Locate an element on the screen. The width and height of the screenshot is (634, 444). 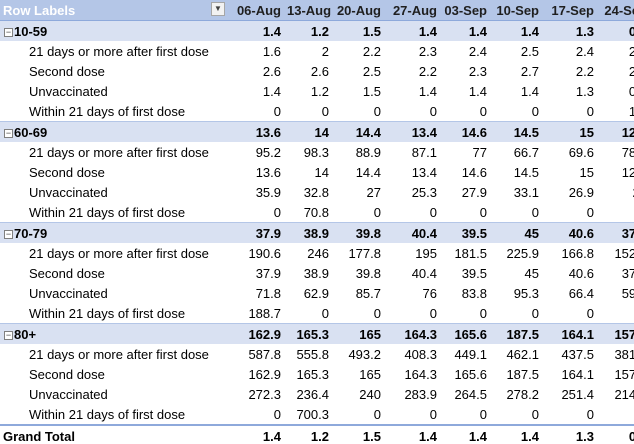
value-cell: 37.9 is located at coordinates (255, 232).